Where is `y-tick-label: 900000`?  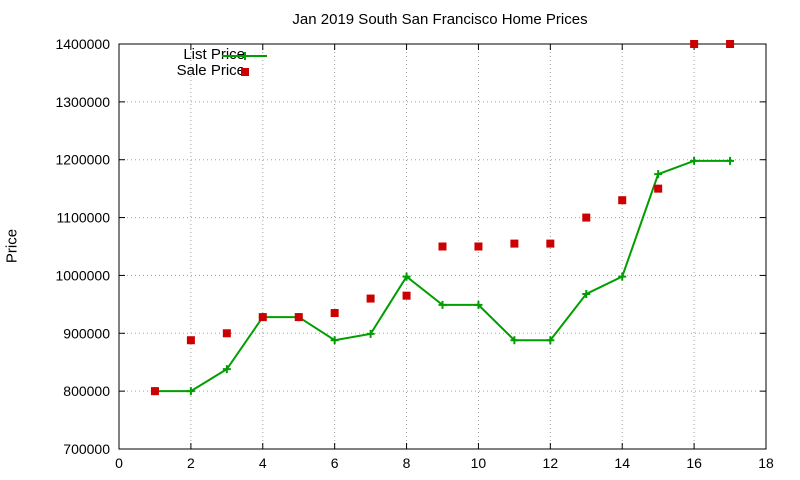
y-tick-label: 900000 is located at coordinates (86, 333).